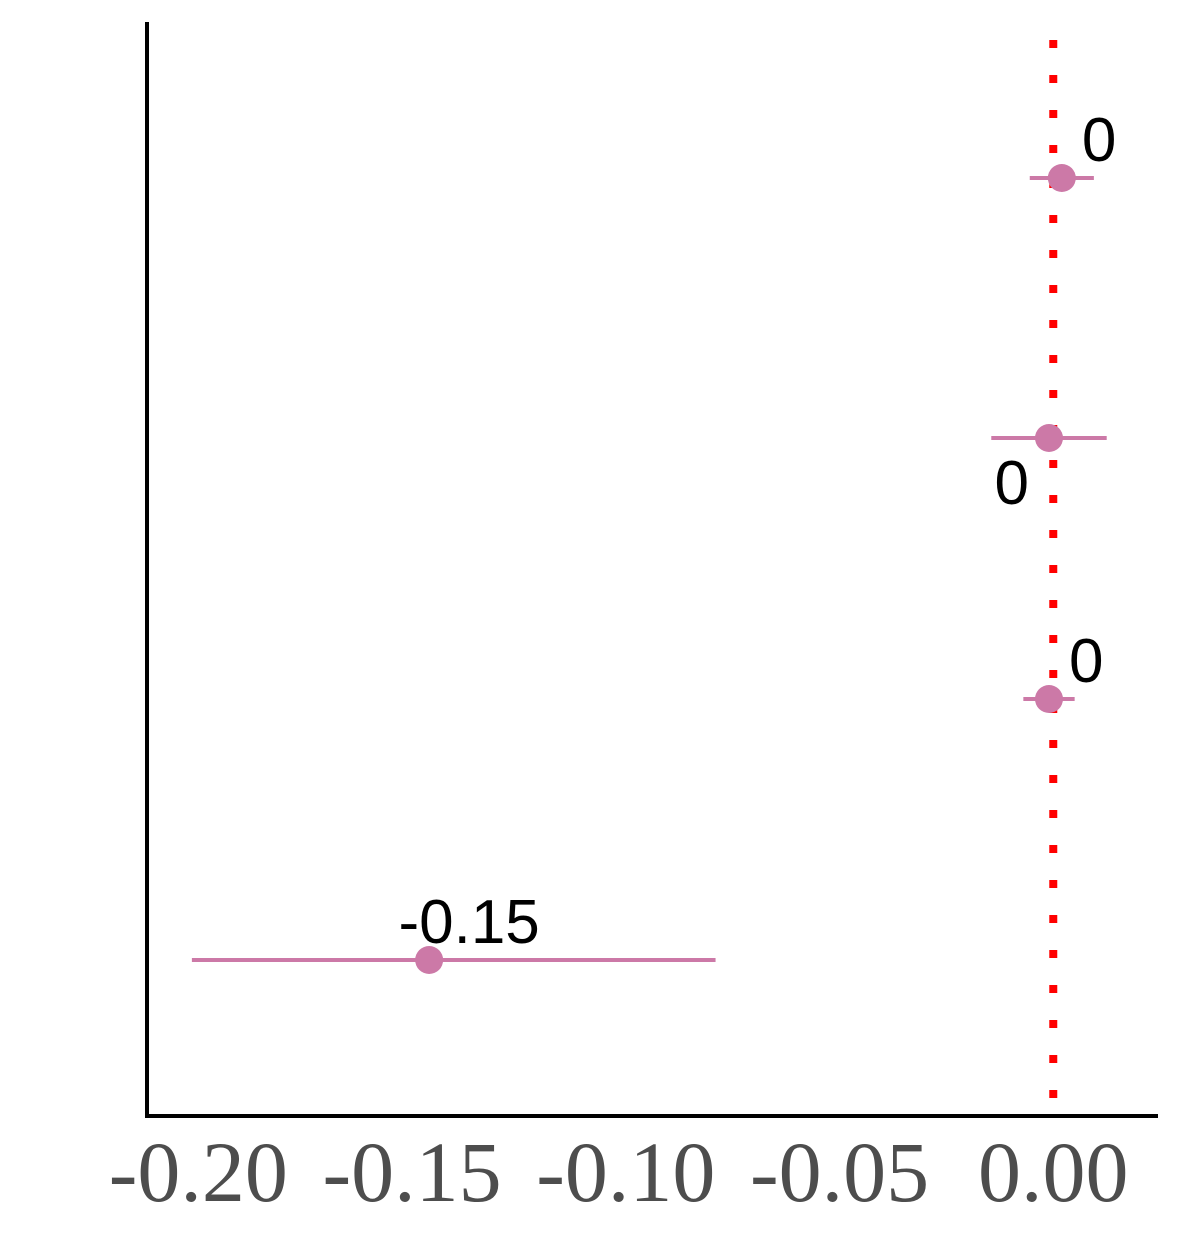 This screenshot has width=1181, height=1247. What do you see at coordinates (839, 1172) in the screenshot?
I see `x-tick-label: -0.05` at bounding box center [839, 1172].